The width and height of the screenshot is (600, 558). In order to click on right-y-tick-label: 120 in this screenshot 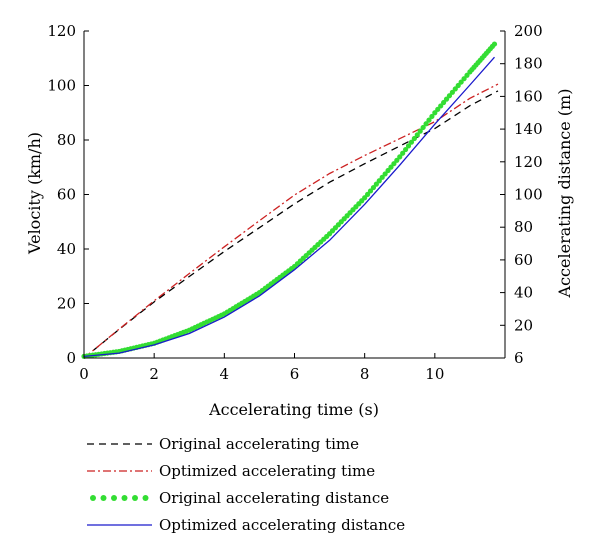, I will do `click(528, 162)`.